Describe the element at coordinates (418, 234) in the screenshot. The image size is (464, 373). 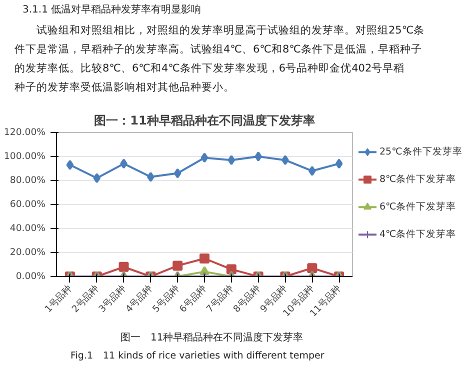
I see `legend-label: 4℃条件下发芽率` at that location.